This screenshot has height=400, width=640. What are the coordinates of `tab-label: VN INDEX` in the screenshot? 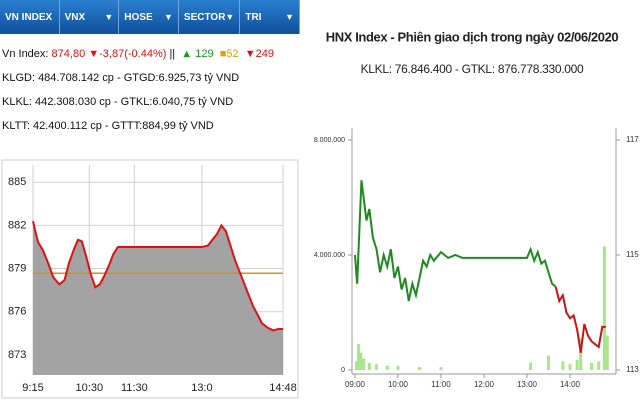 It's located at (29, 17).